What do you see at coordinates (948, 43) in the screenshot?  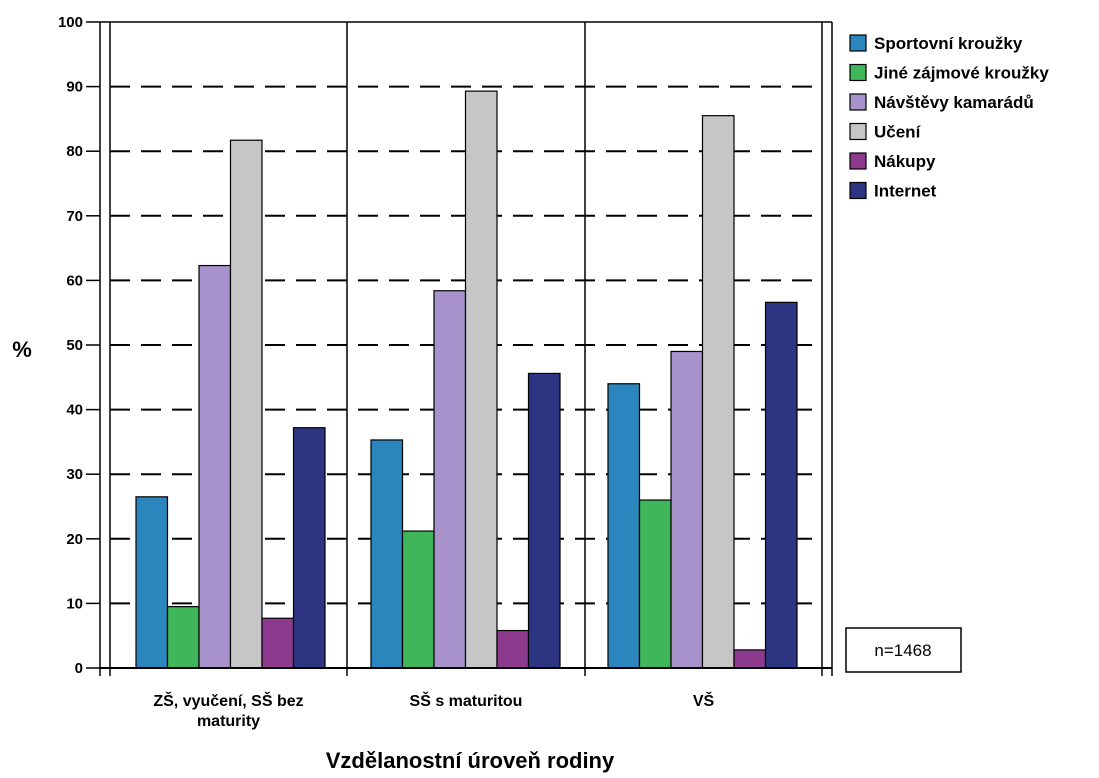 I see `legend-label: Sportovní kroužky` at bounding box center [948, 43].